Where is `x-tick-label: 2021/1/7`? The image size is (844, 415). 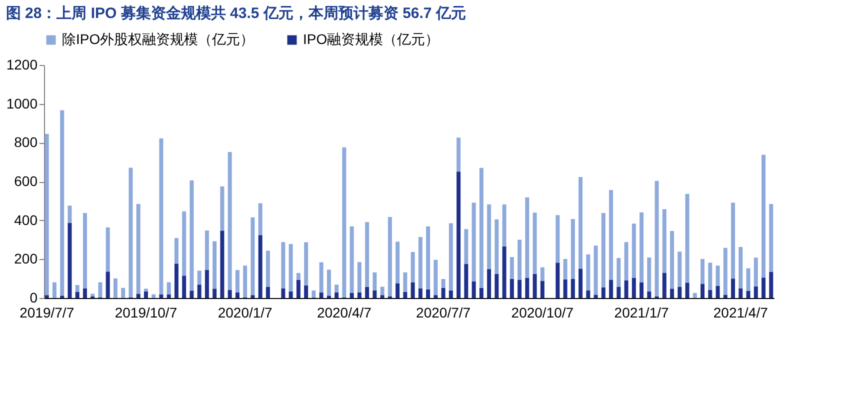
x-tick-label: 2021/1/7 is located at coordinates (641, 312).